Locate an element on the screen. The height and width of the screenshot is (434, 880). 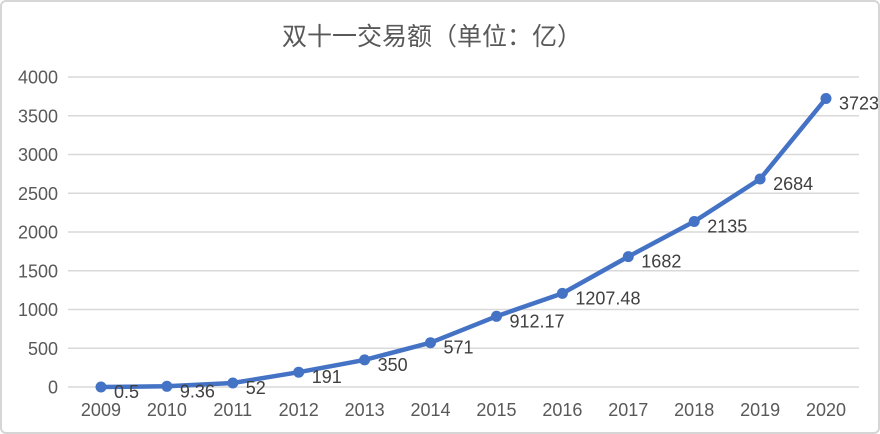
data-label: 350 is located at coordinates (393, 365).